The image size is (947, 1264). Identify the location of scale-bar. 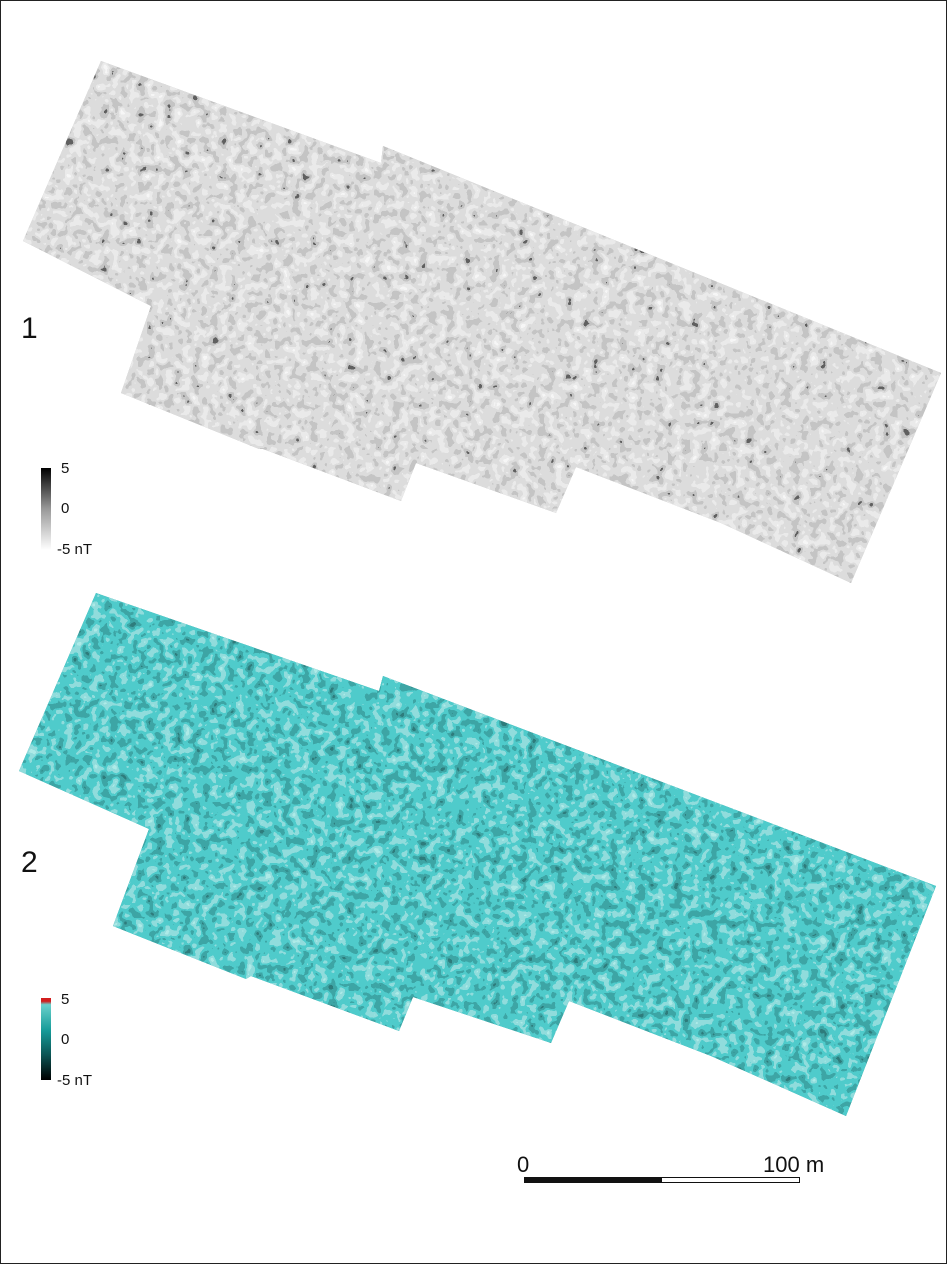
(662, 1180).